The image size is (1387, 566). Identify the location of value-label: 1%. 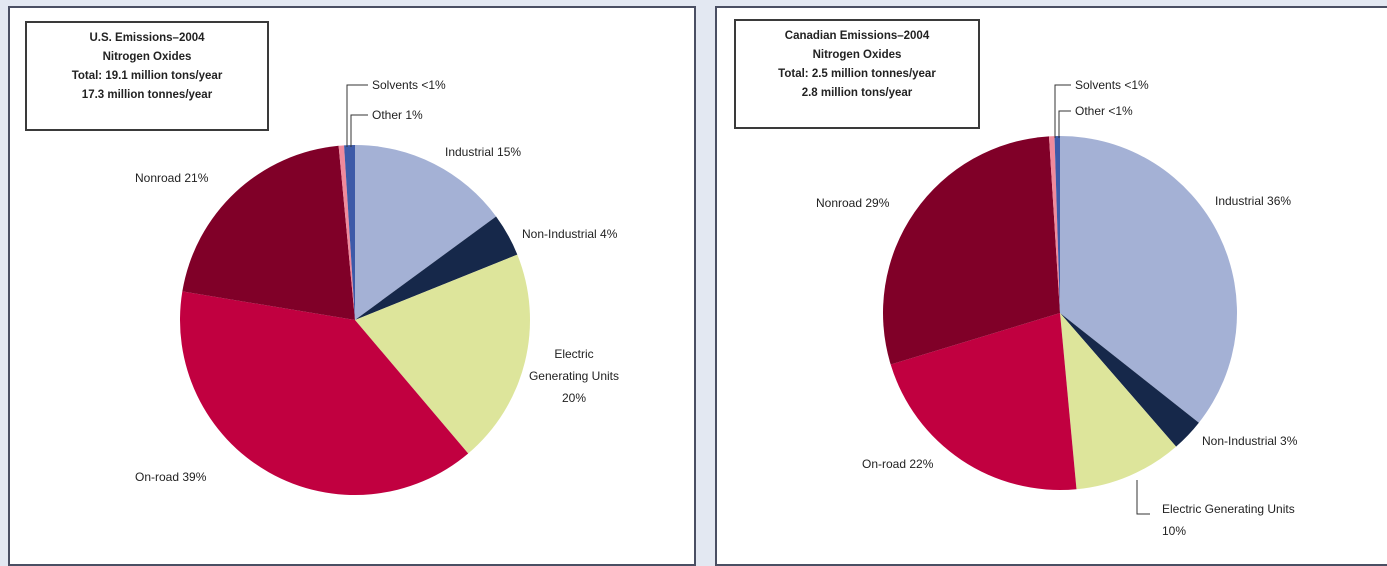
(414, 115).